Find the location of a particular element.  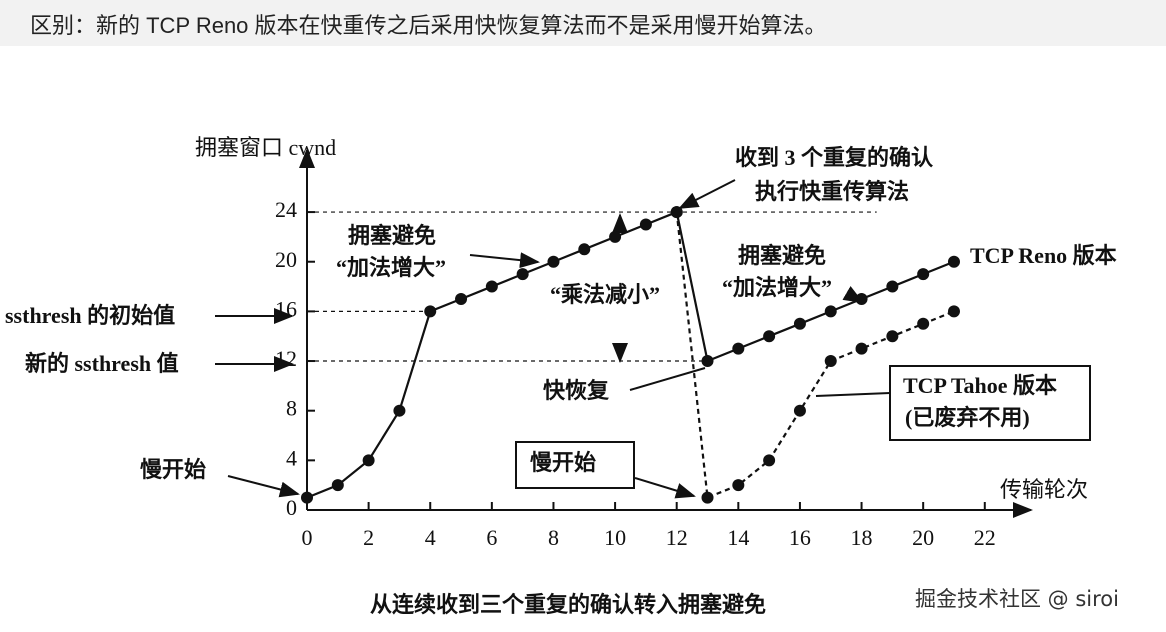

y-tick-label: 24 is located at coordinates (286, 209).